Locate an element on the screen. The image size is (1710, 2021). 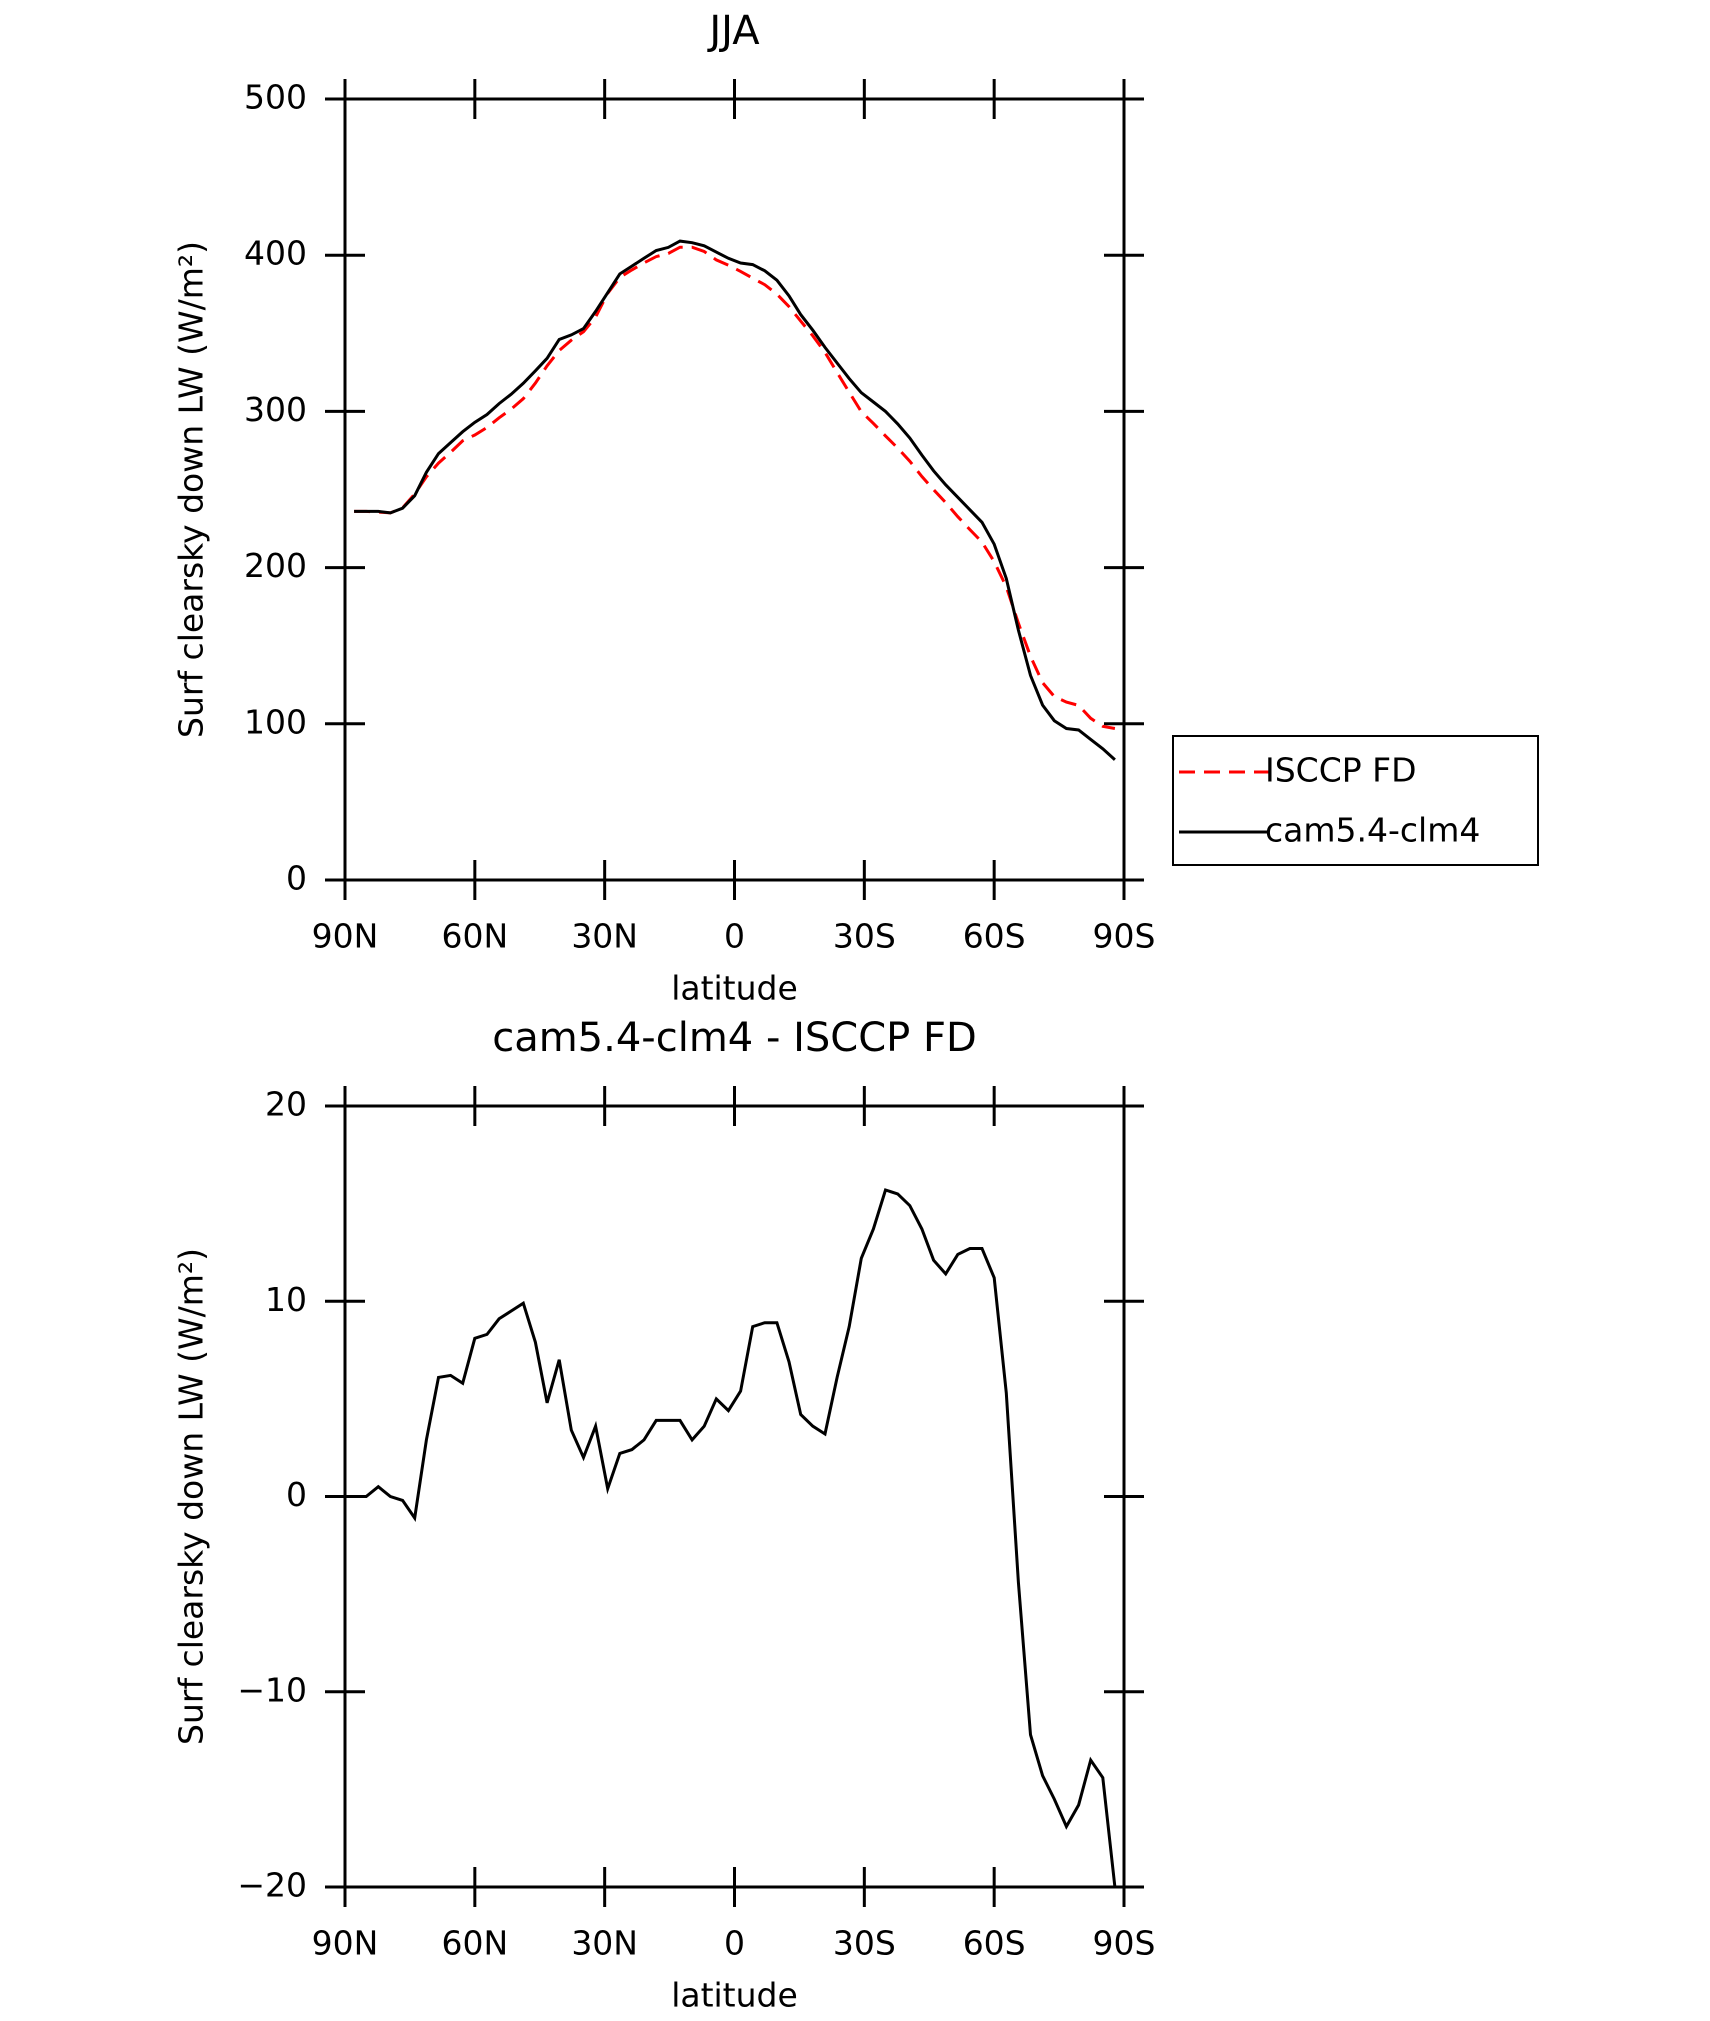
y-tick-label: 200 is located at coordinates (275, 565).